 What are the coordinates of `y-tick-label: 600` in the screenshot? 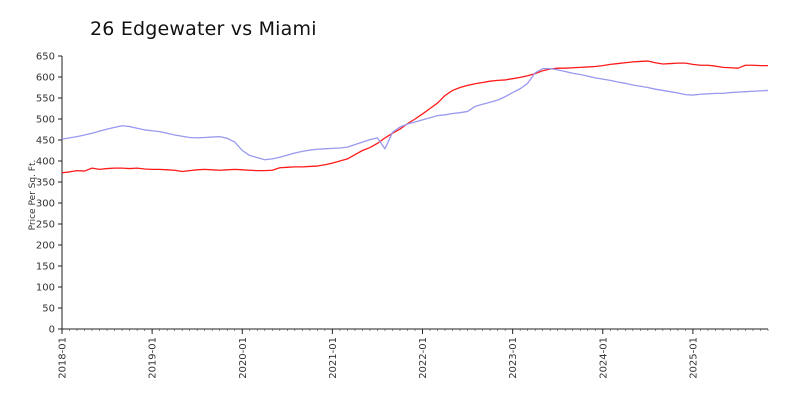 It's located at (45, 78).